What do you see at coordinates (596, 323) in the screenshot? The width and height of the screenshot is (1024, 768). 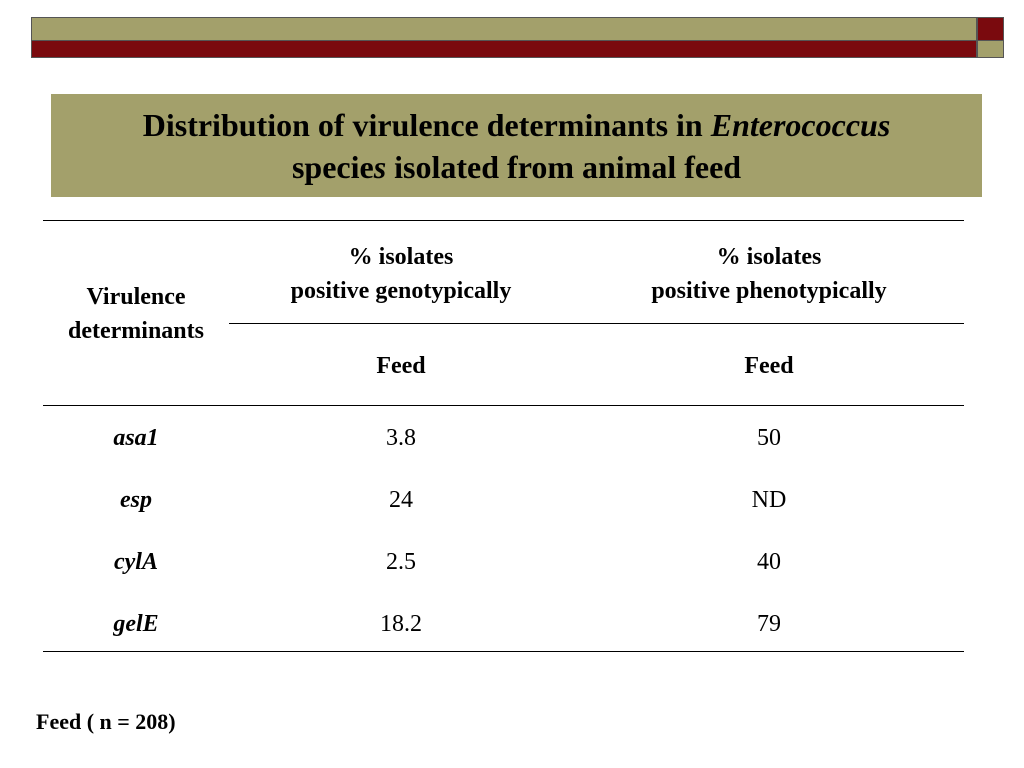 I see `table-header-rule` at bounding box center [596, 323].